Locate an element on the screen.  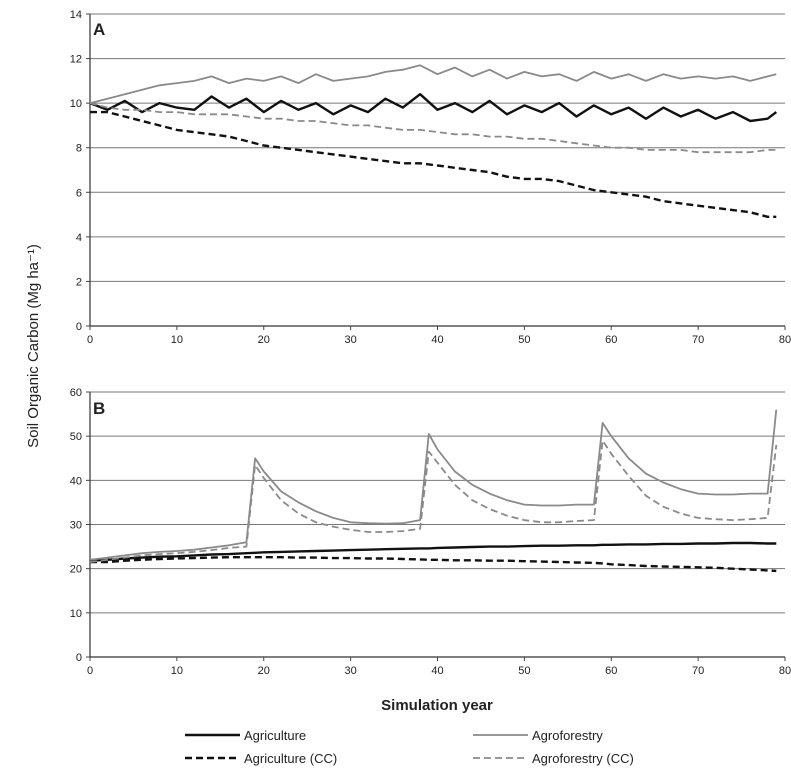
panel-a-series-agroforestry-cc is located at coordinates (433, 128).